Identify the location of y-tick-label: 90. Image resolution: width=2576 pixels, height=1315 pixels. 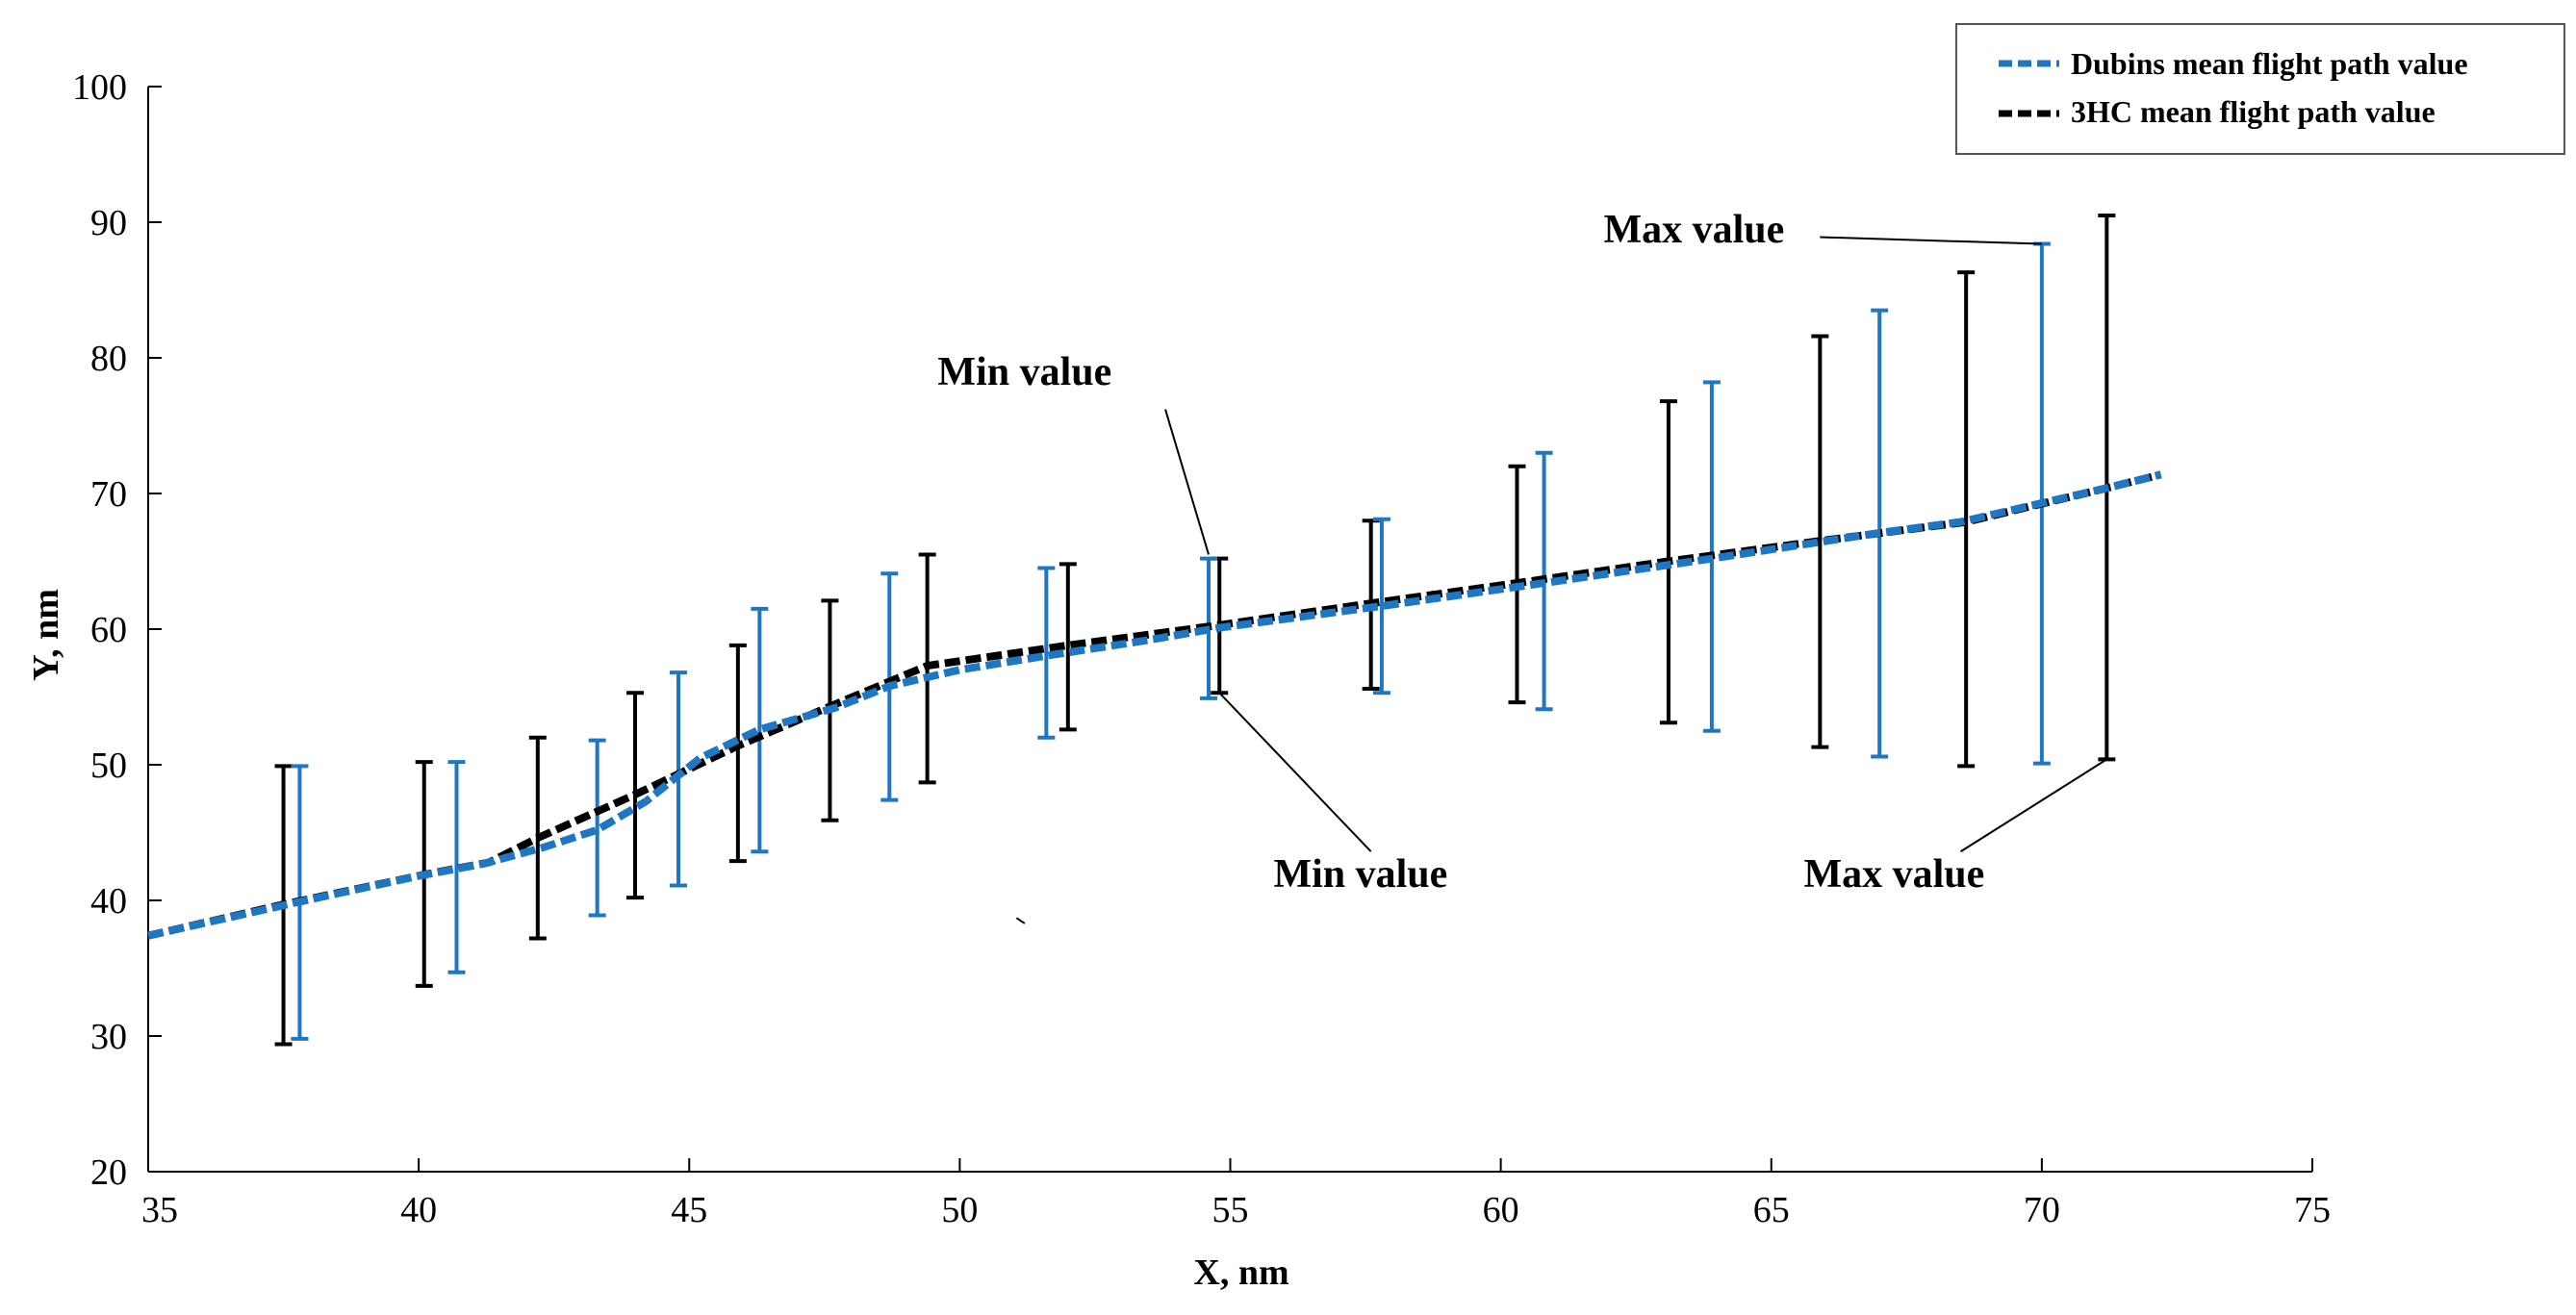
(108, 223).